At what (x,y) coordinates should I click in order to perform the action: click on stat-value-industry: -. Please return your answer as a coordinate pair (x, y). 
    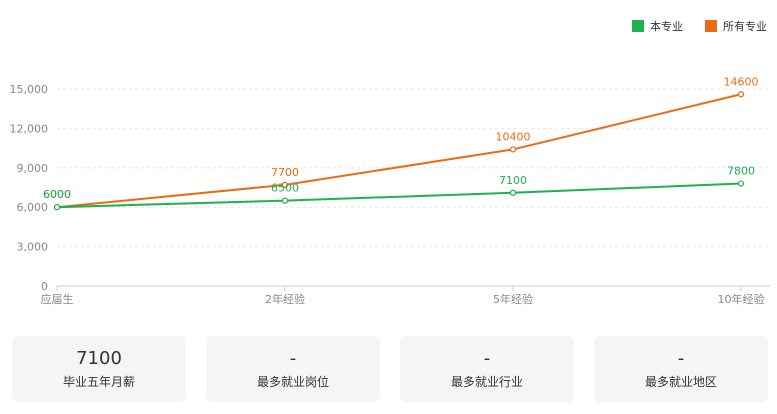
    Looking at the image, I should click on (487, 358).